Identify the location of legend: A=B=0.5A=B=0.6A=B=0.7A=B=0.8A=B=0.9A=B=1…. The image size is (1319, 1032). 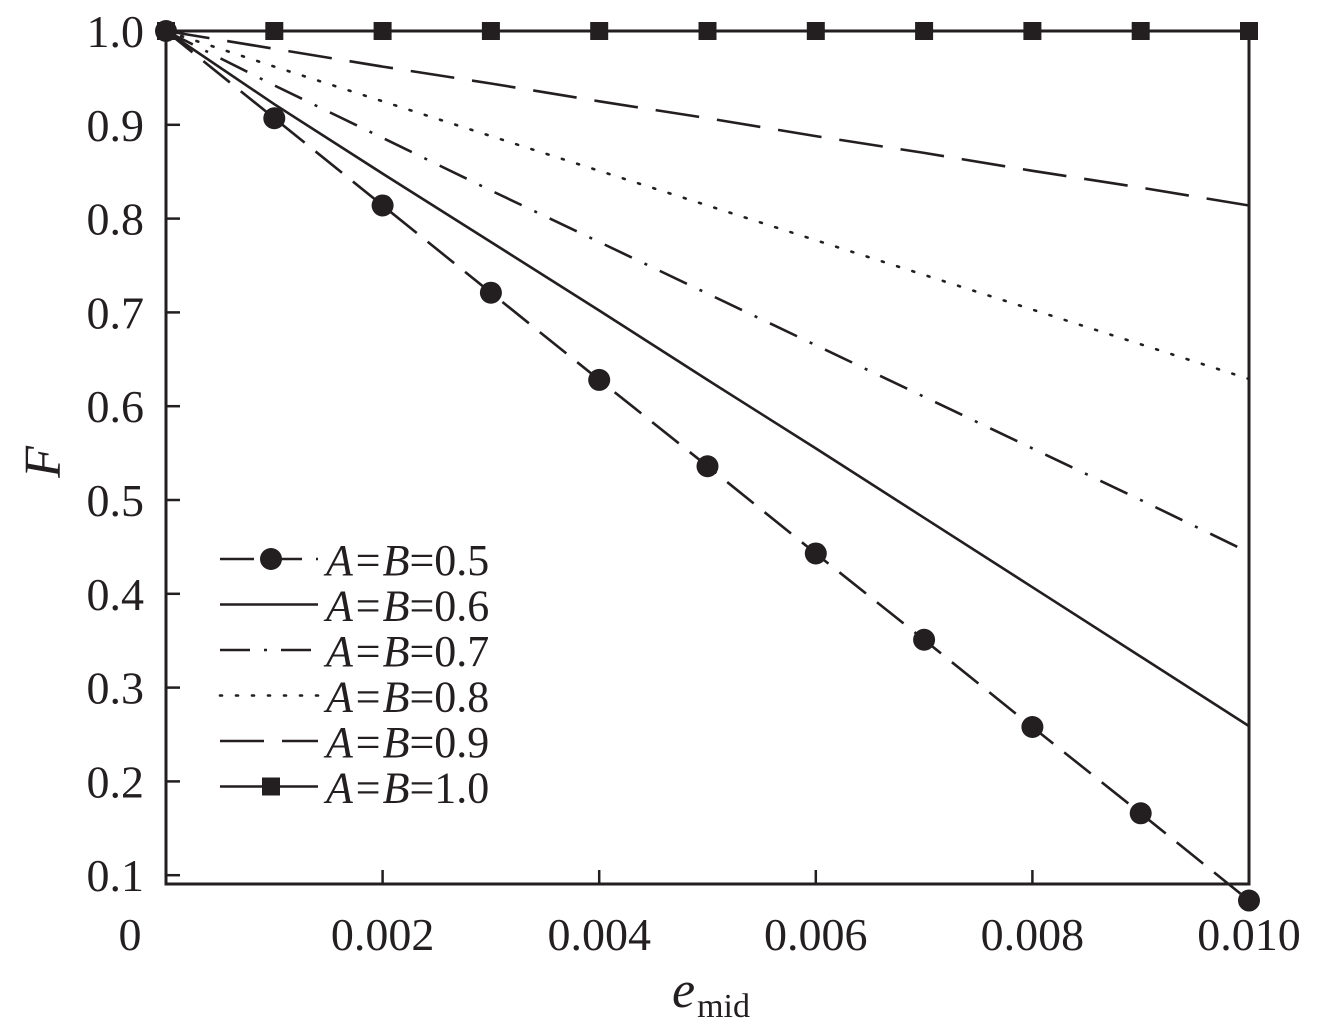
(353, 674).